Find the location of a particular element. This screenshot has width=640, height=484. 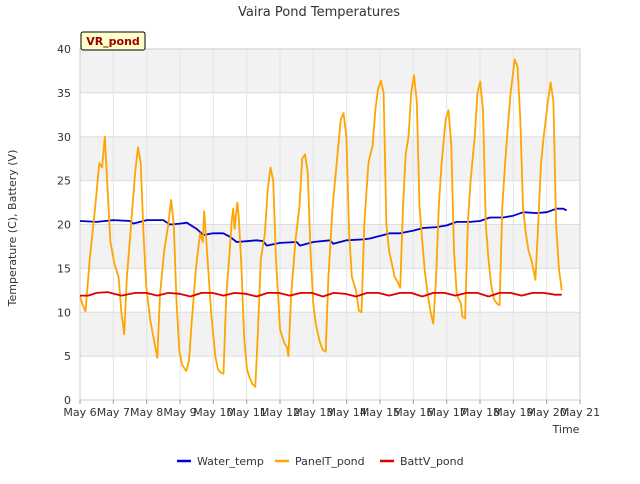

x-tick-label: May 10 is located at coordinates (213, 412).